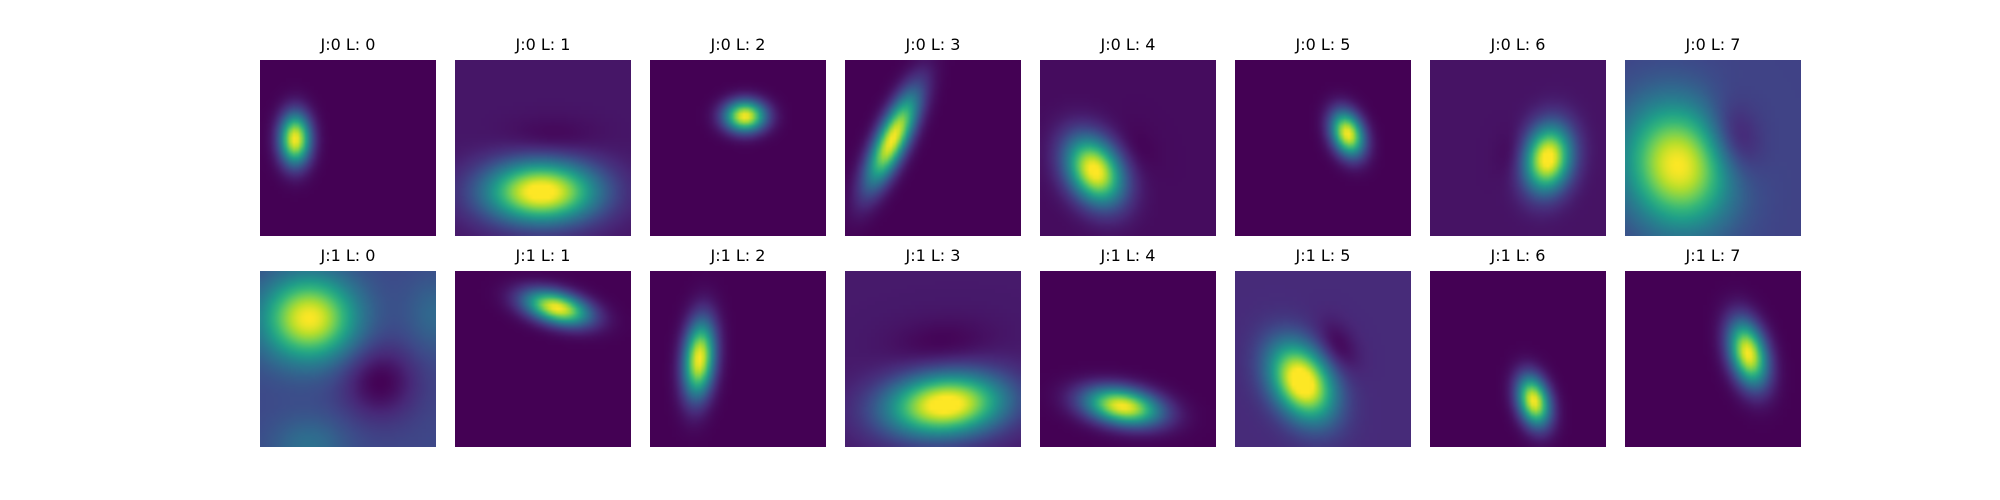  Describe the element at coordinates (1713, 44) in the screenshot. I see `panel-title: J:0 L: 7` at that location.